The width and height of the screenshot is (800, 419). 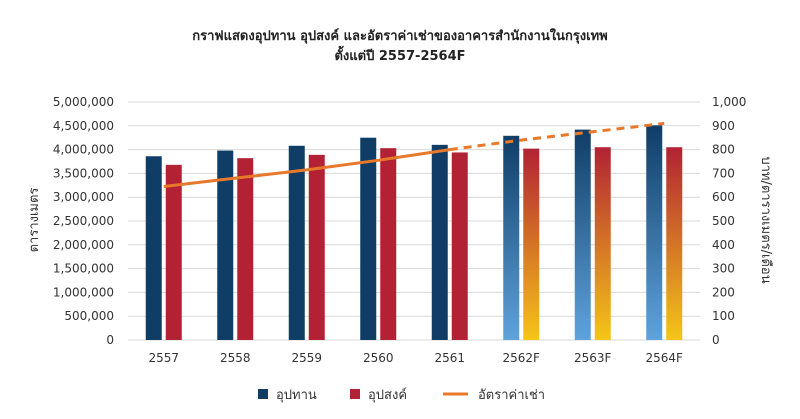 I want to click on category-label: 2558, so click(x=235, y=358).